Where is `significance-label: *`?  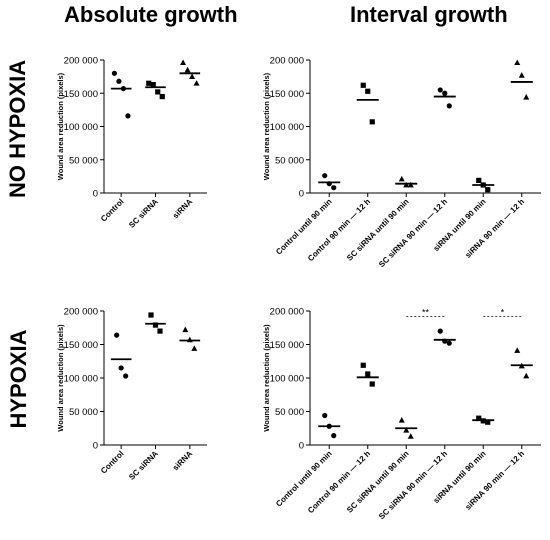
significance-label: * is located at coordinates (503, 312).